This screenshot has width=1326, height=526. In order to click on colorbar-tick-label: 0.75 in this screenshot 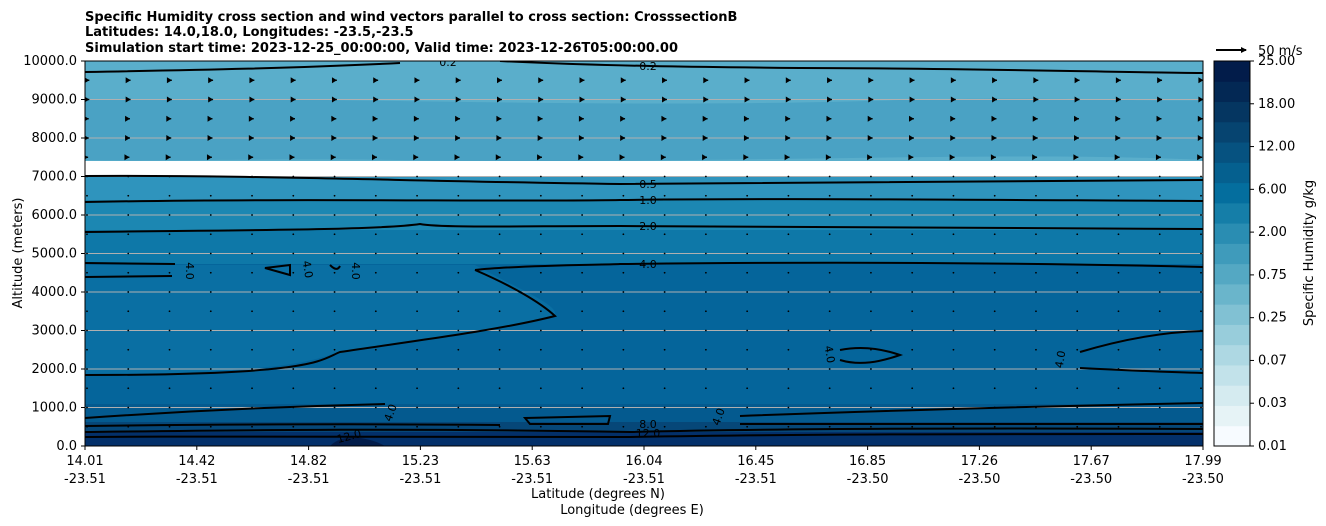, I will do `click(1272, 275)`.